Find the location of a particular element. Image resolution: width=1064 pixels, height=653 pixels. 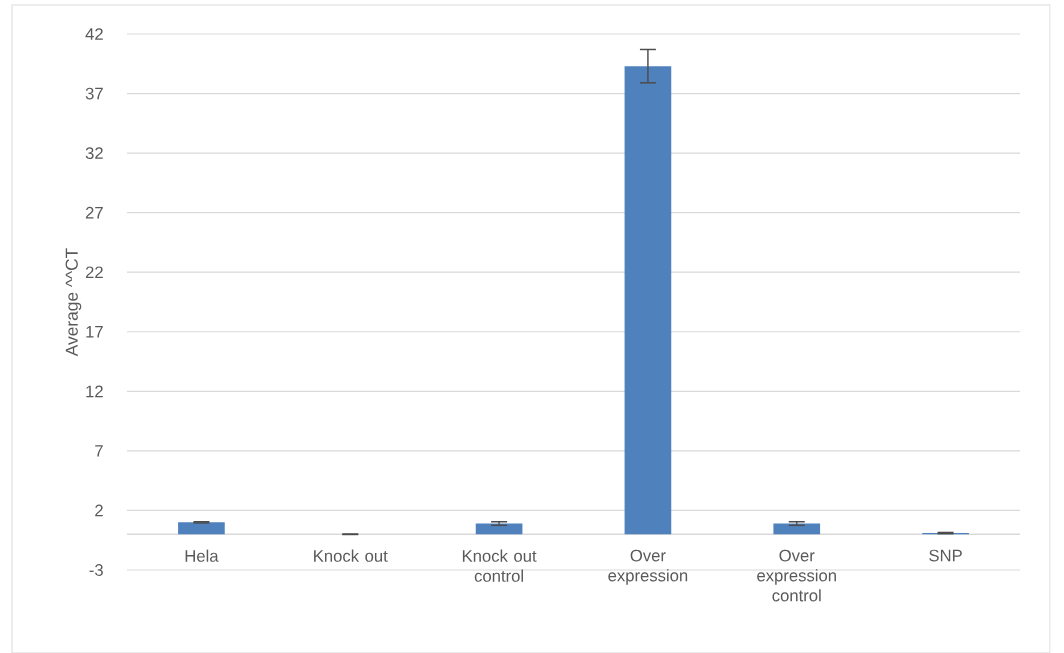

y-tick-label: 37 is located at coordinates (94, 93).